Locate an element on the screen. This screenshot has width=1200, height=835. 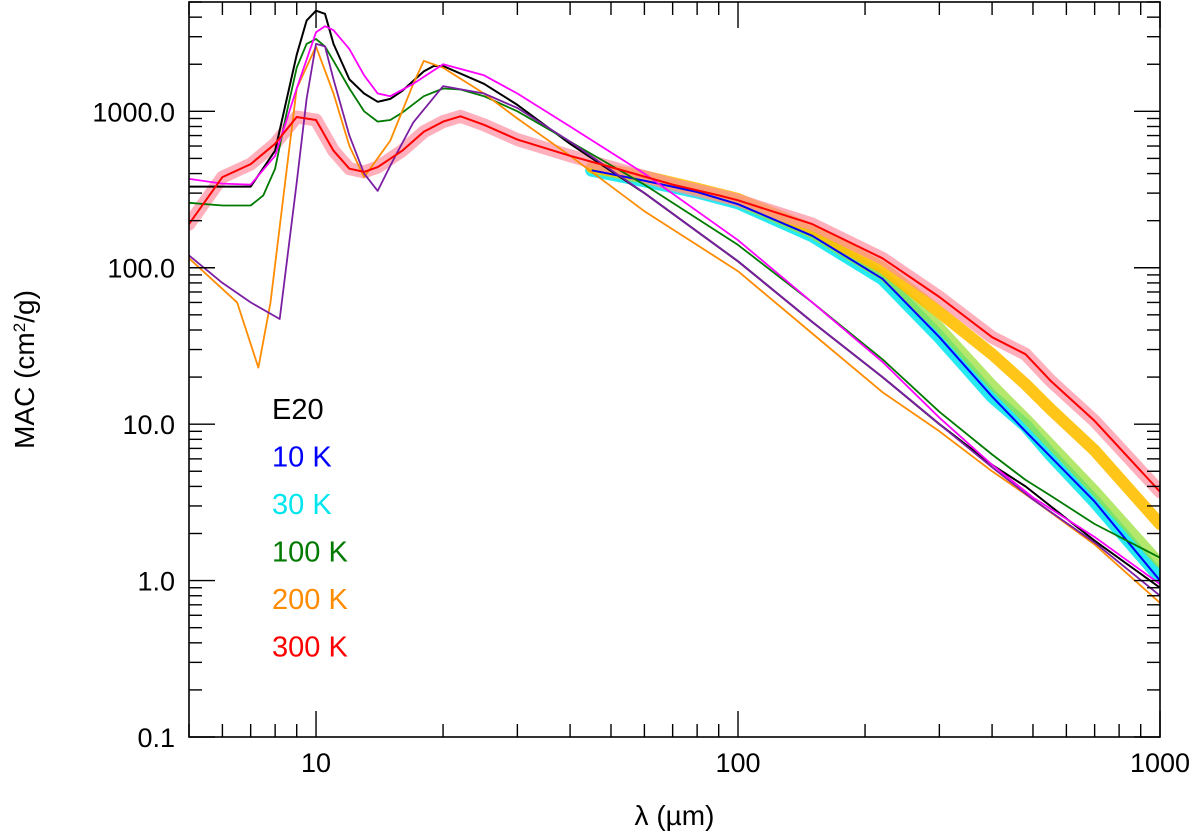
legend-entry-100k: 100 K is located at coordinates (310, 553).